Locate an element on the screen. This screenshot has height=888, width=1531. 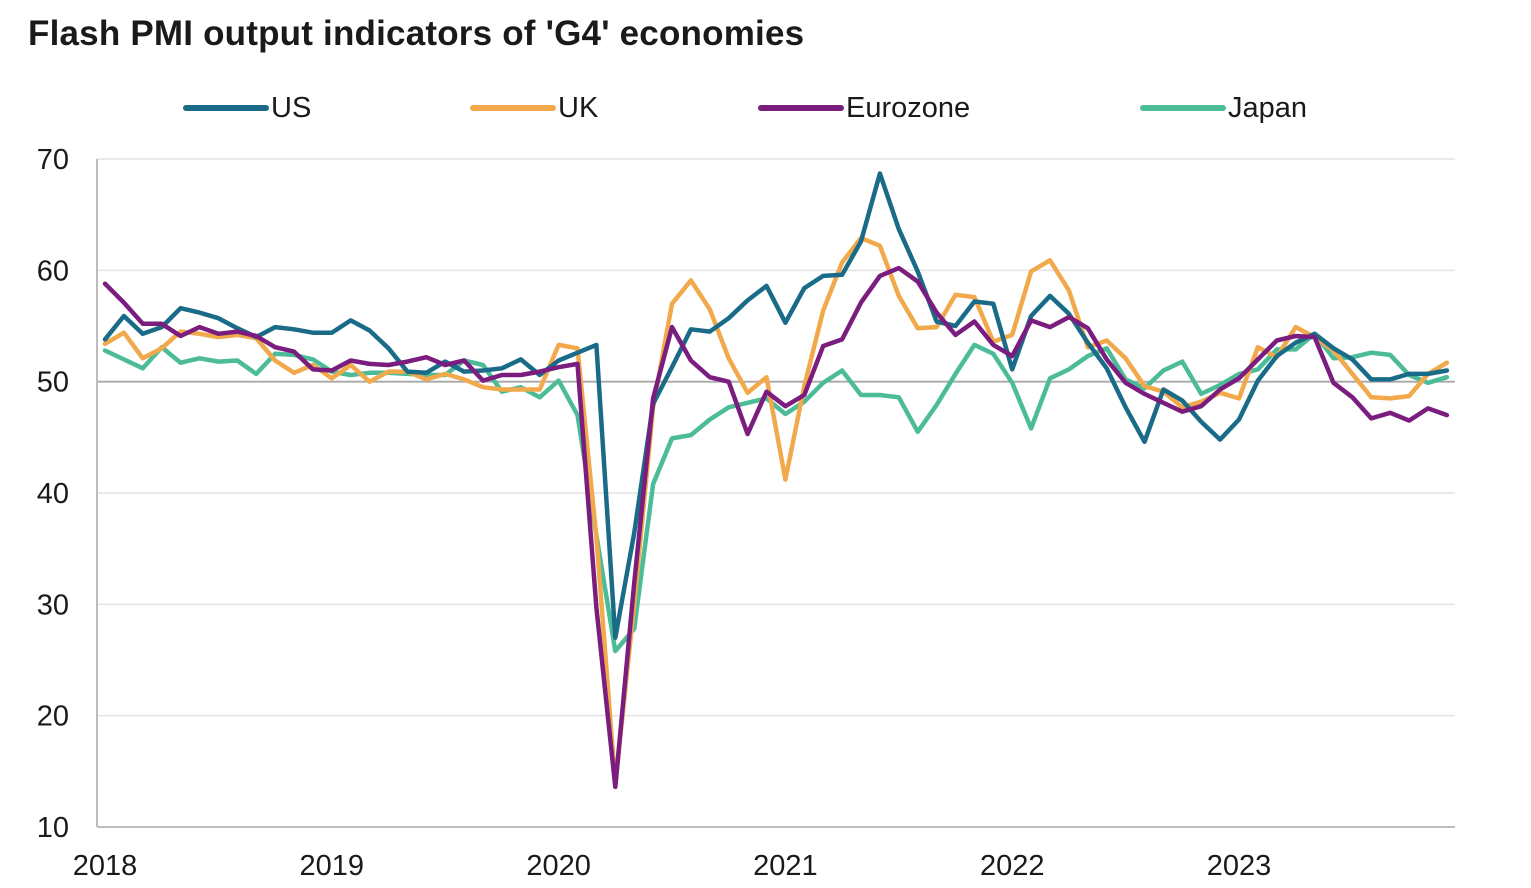
legend-item-us: US is located at coordinates (247, 108).